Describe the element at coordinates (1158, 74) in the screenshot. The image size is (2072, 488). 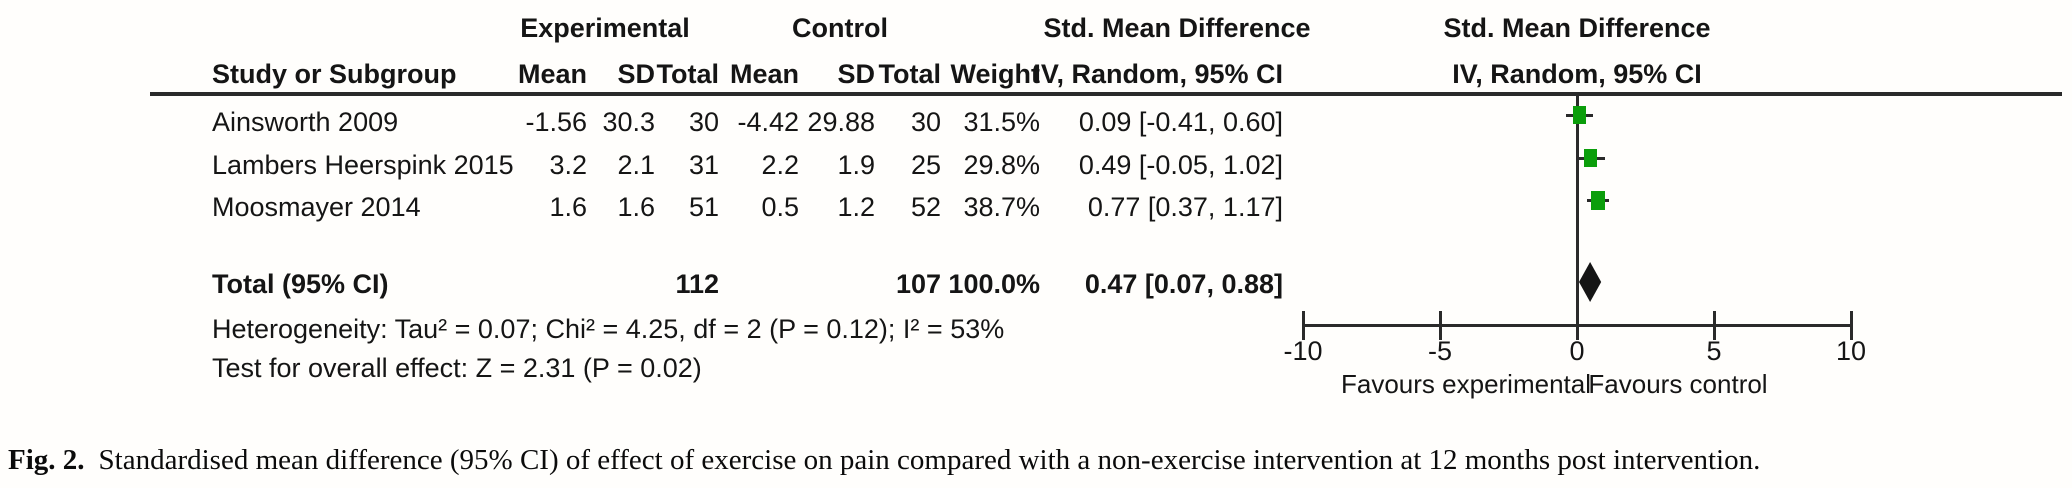
I see `col-header-iv-left: IV, Random, 95% CI` at that location.